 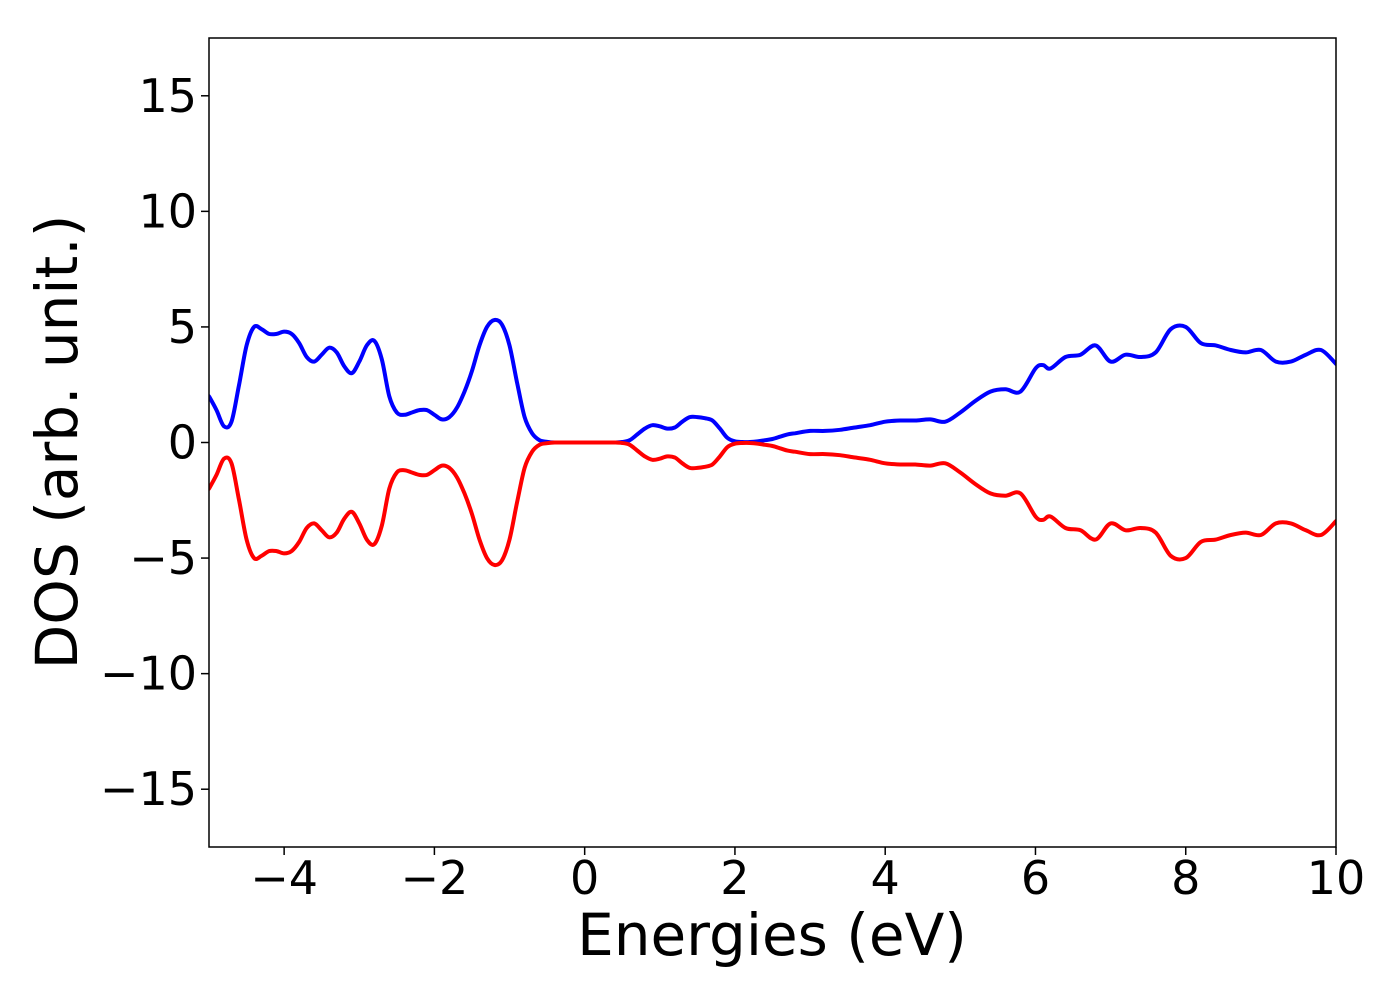 What do you see at coordinates (163, 558) in the screenshot?
I see `y-tick-label: −5` at bounding box center [163, 558].